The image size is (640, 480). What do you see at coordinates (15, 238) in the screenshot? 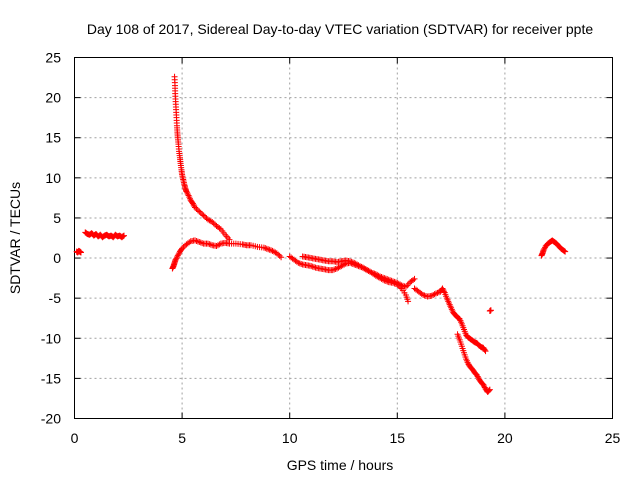
I see `y-axis-label: SDTVAR / TECUs` at bounding box center [15, 238].